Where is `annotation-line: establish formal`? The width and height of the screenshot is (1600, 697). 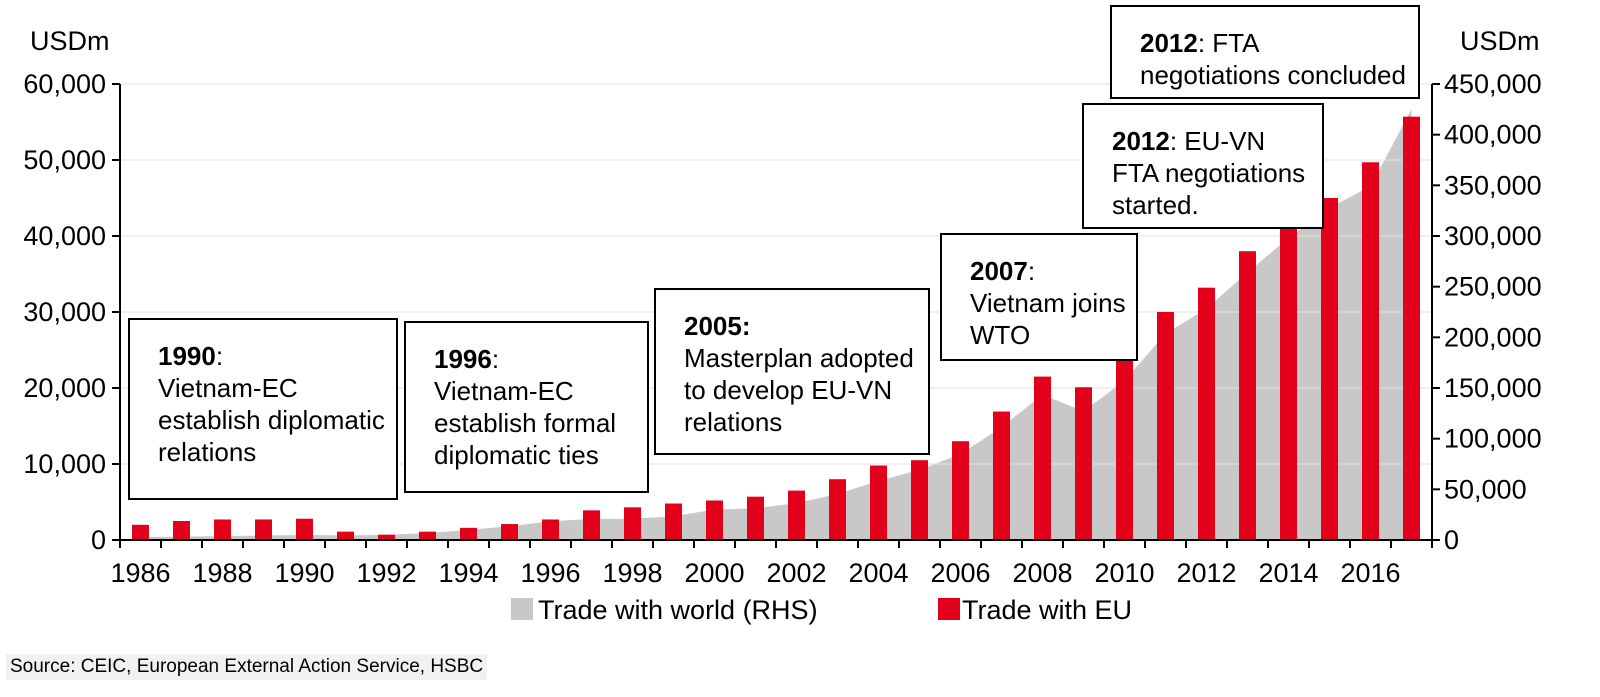
annotation-line: establish formal is located at coordinates (525, 423).